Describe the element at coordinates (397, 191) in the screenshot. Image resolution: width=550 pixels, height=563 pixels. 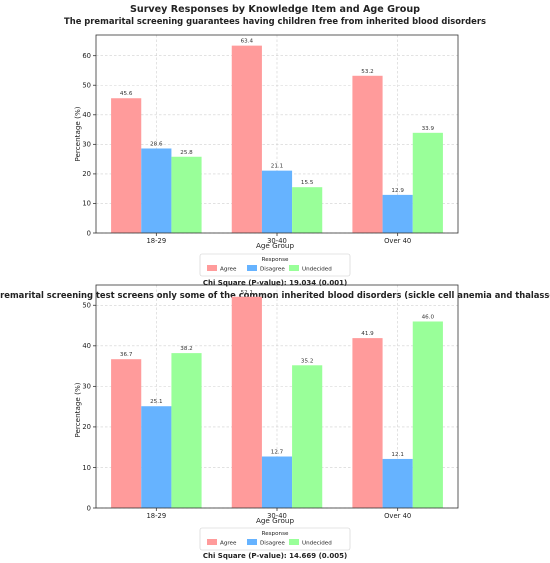
I see `data-label-disagree-over-40: 12.9` at that location.